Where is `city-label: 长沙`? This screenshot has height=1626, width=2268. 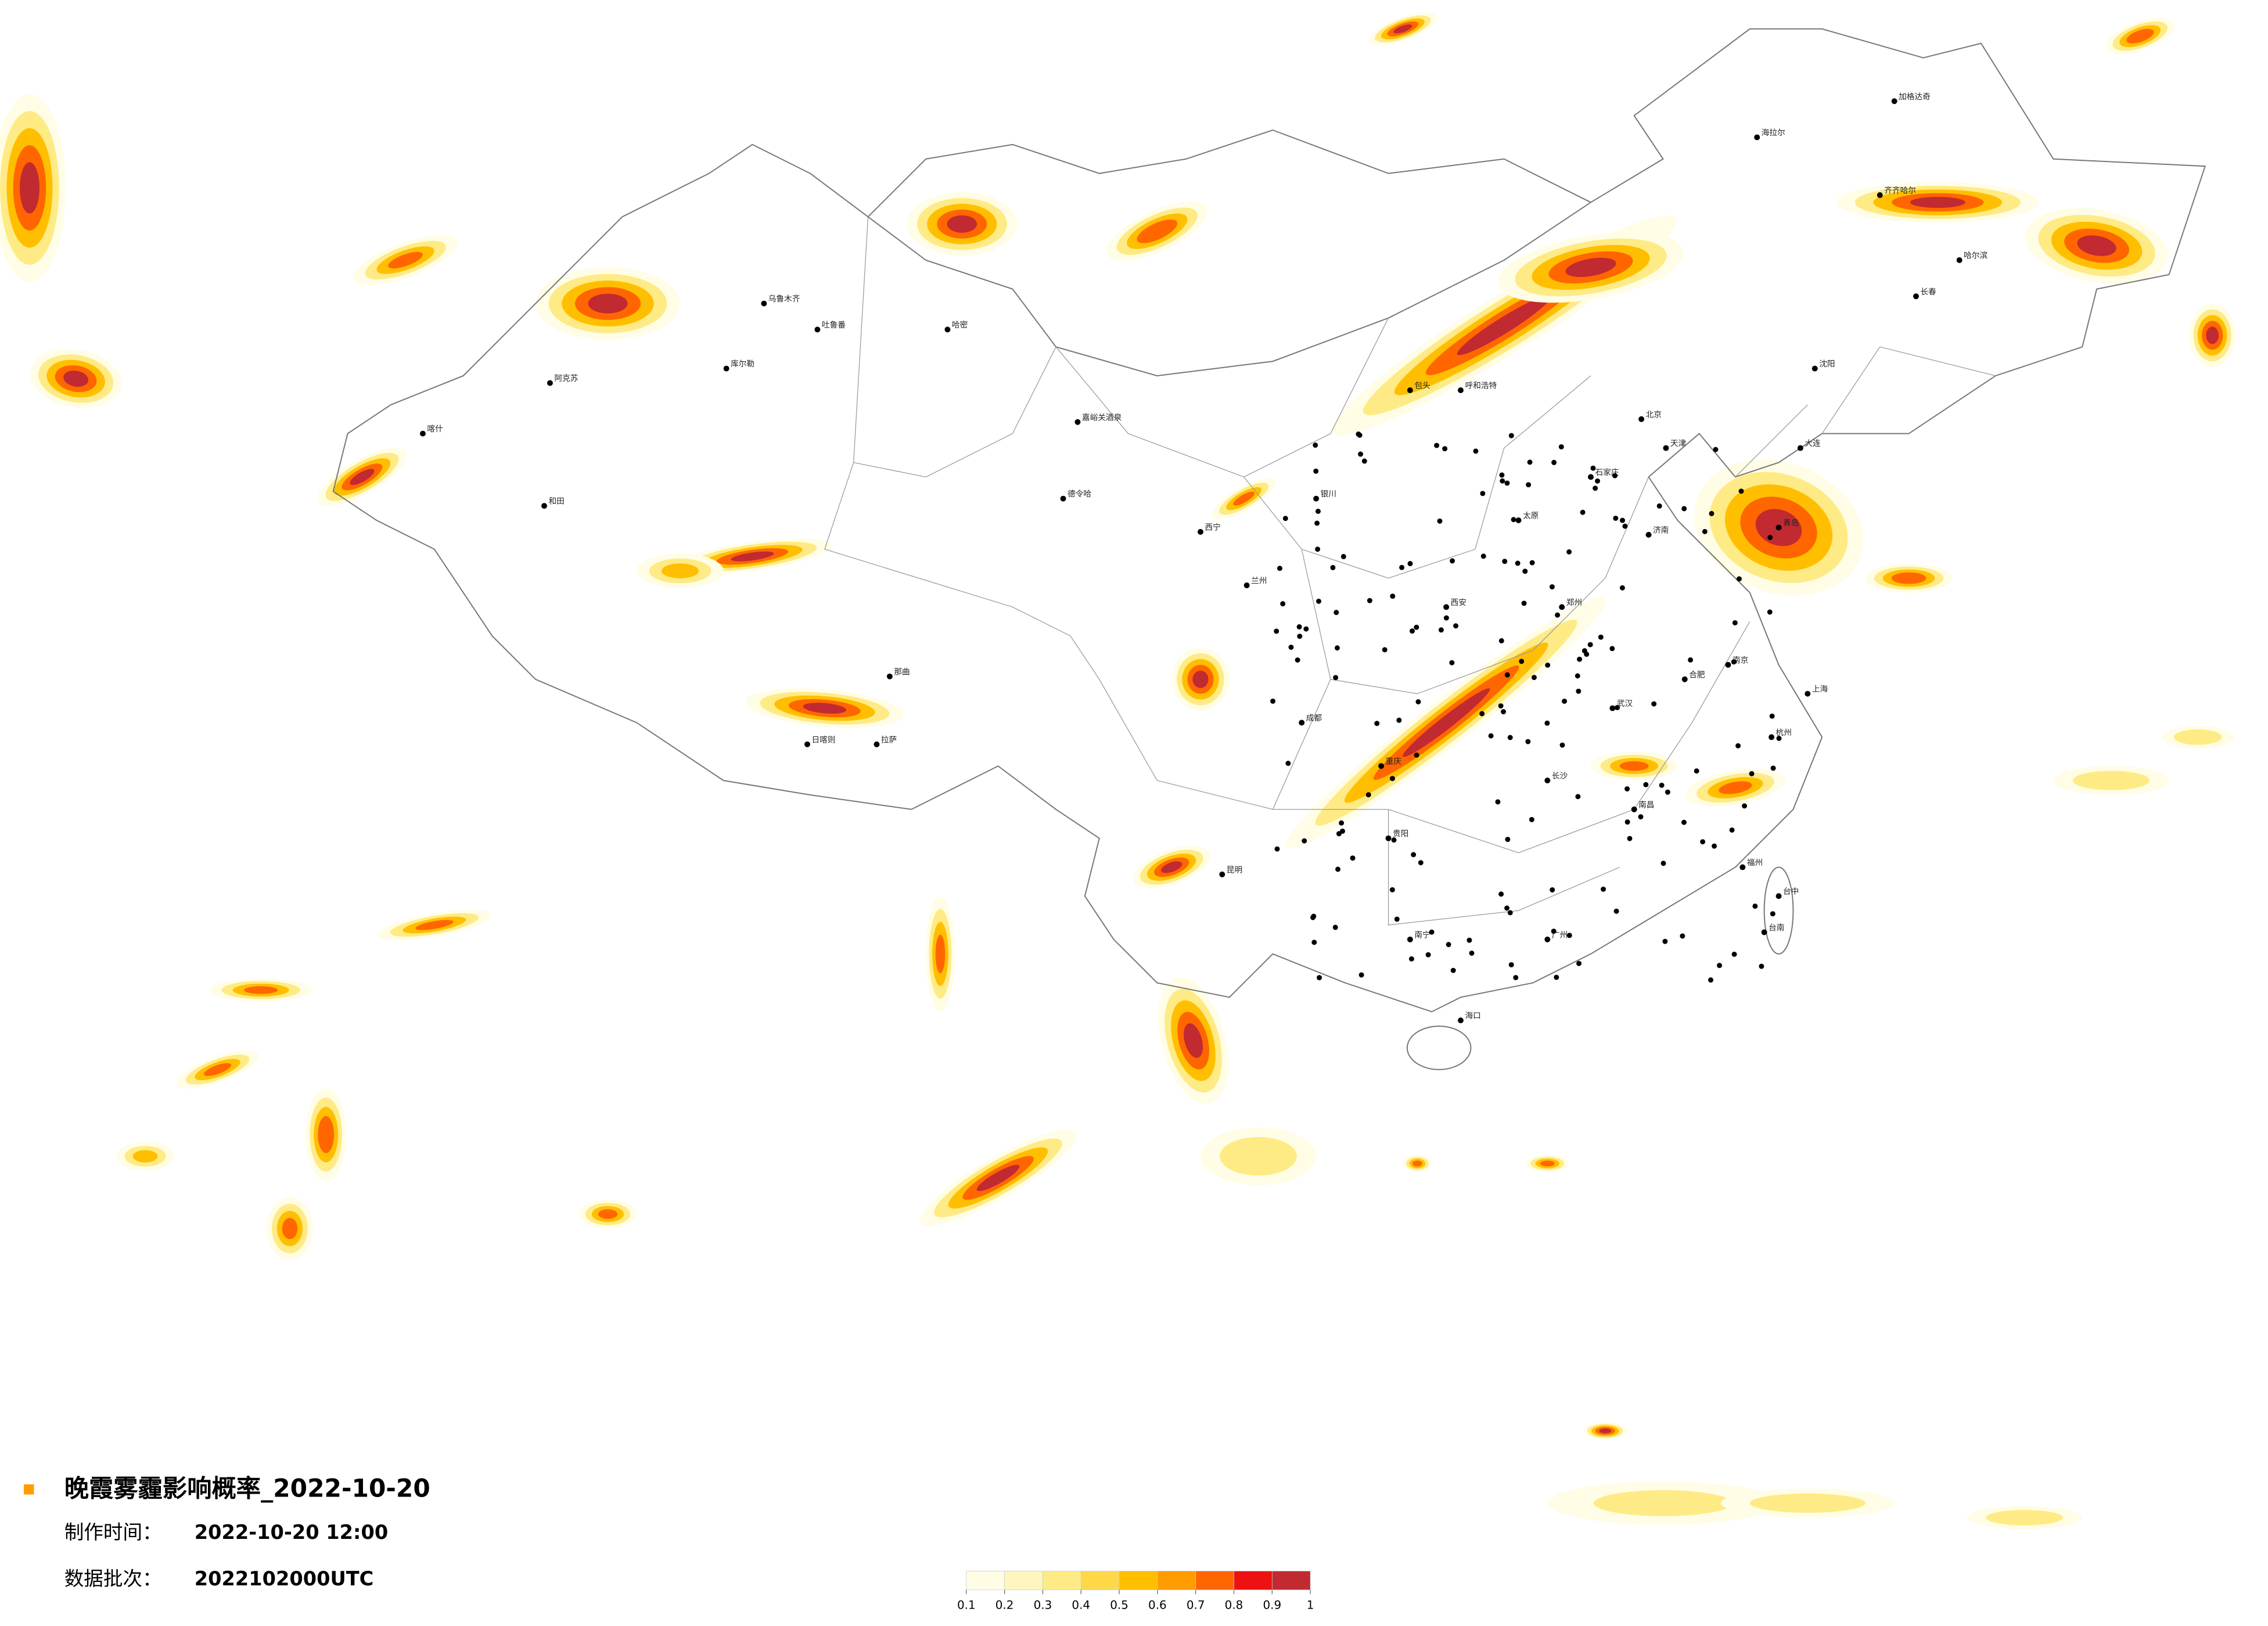
city-label: 长沙 is located at coordinates (1560, 776).